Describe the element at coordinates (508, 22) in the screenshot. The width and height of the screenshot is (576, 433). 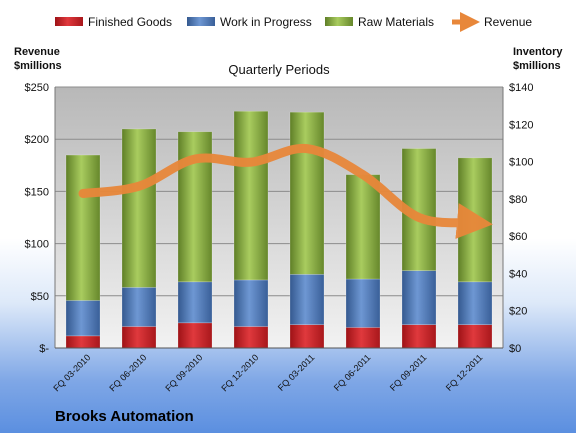
I see `legend-label-revenue: Revenue` at that location.